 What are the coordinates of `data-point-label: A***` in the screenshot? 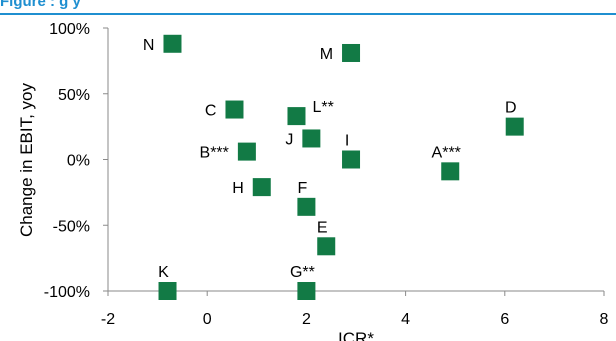 It's located at (446, 152).